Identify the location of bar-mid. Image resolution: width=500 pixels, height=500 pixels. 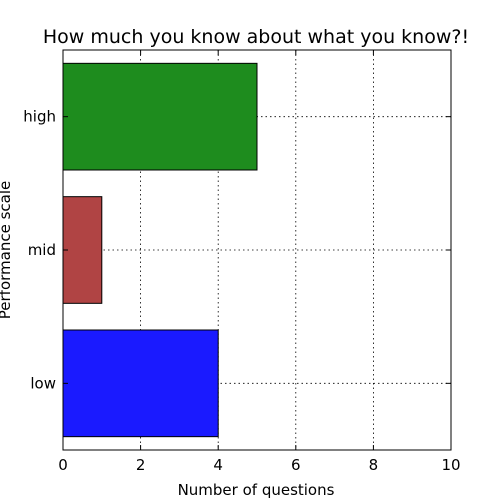
(82, 250).